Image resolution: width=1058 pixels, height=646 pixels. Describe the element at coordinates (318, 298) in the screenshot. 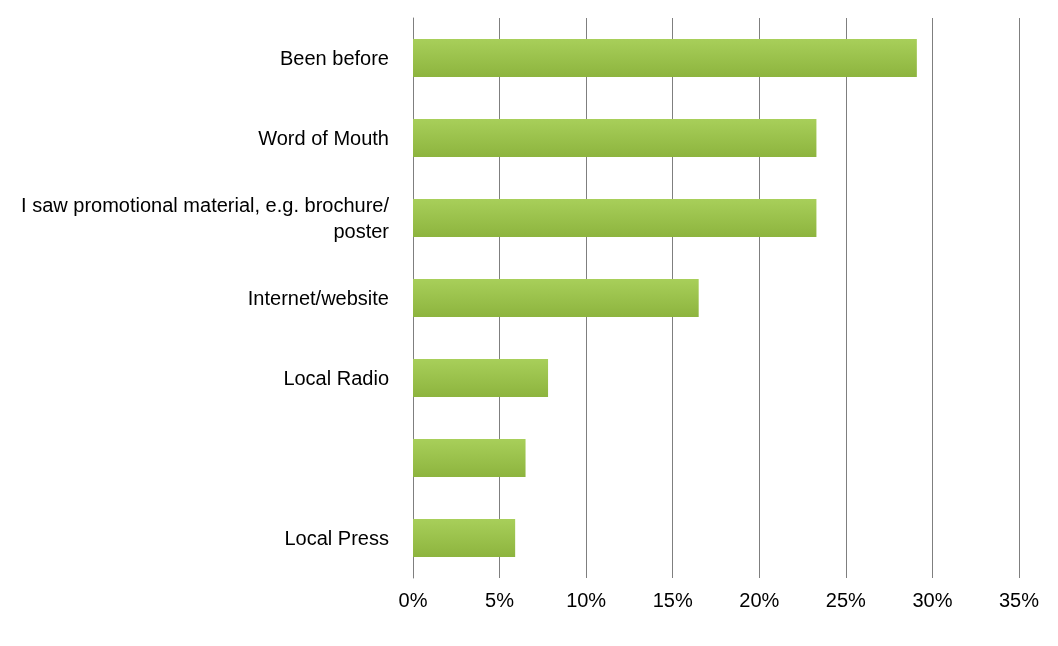

I see `y-tick-label: Internet/website` at that location.